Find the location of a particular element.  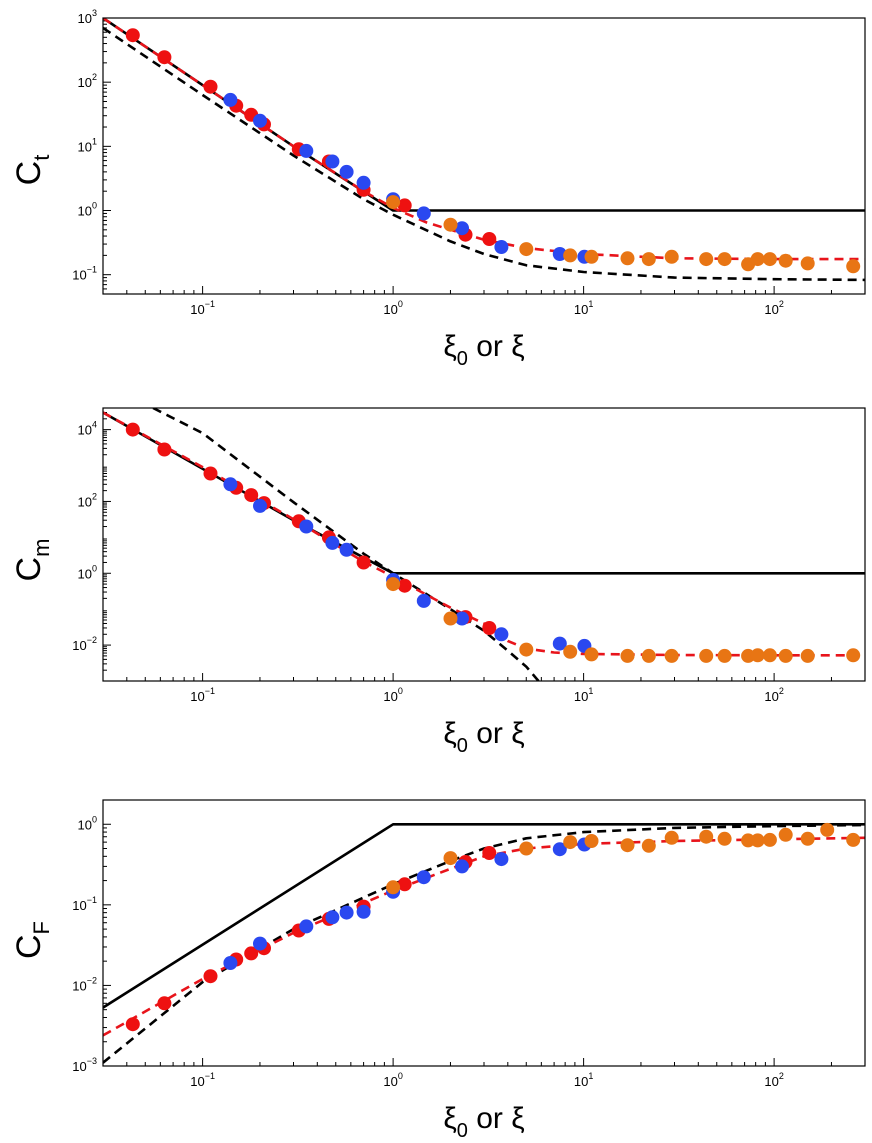

chart-3-y-axis-label: CF is located at coordinates (32, 940).